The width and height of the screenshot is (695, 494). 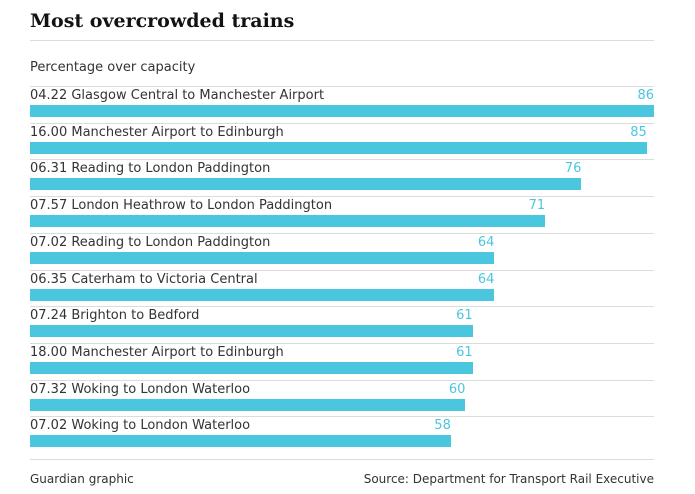 I want to click on bar-value-label: 85, so click(x=638, y=132).